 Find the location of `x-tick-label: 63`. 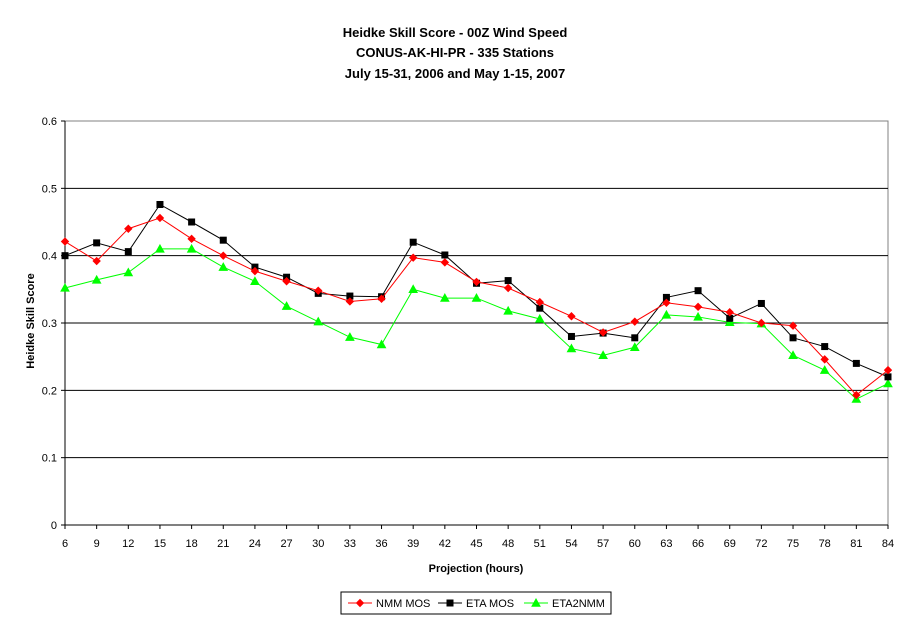

x-tick-label: 63 is located at coordinates (666, 544).